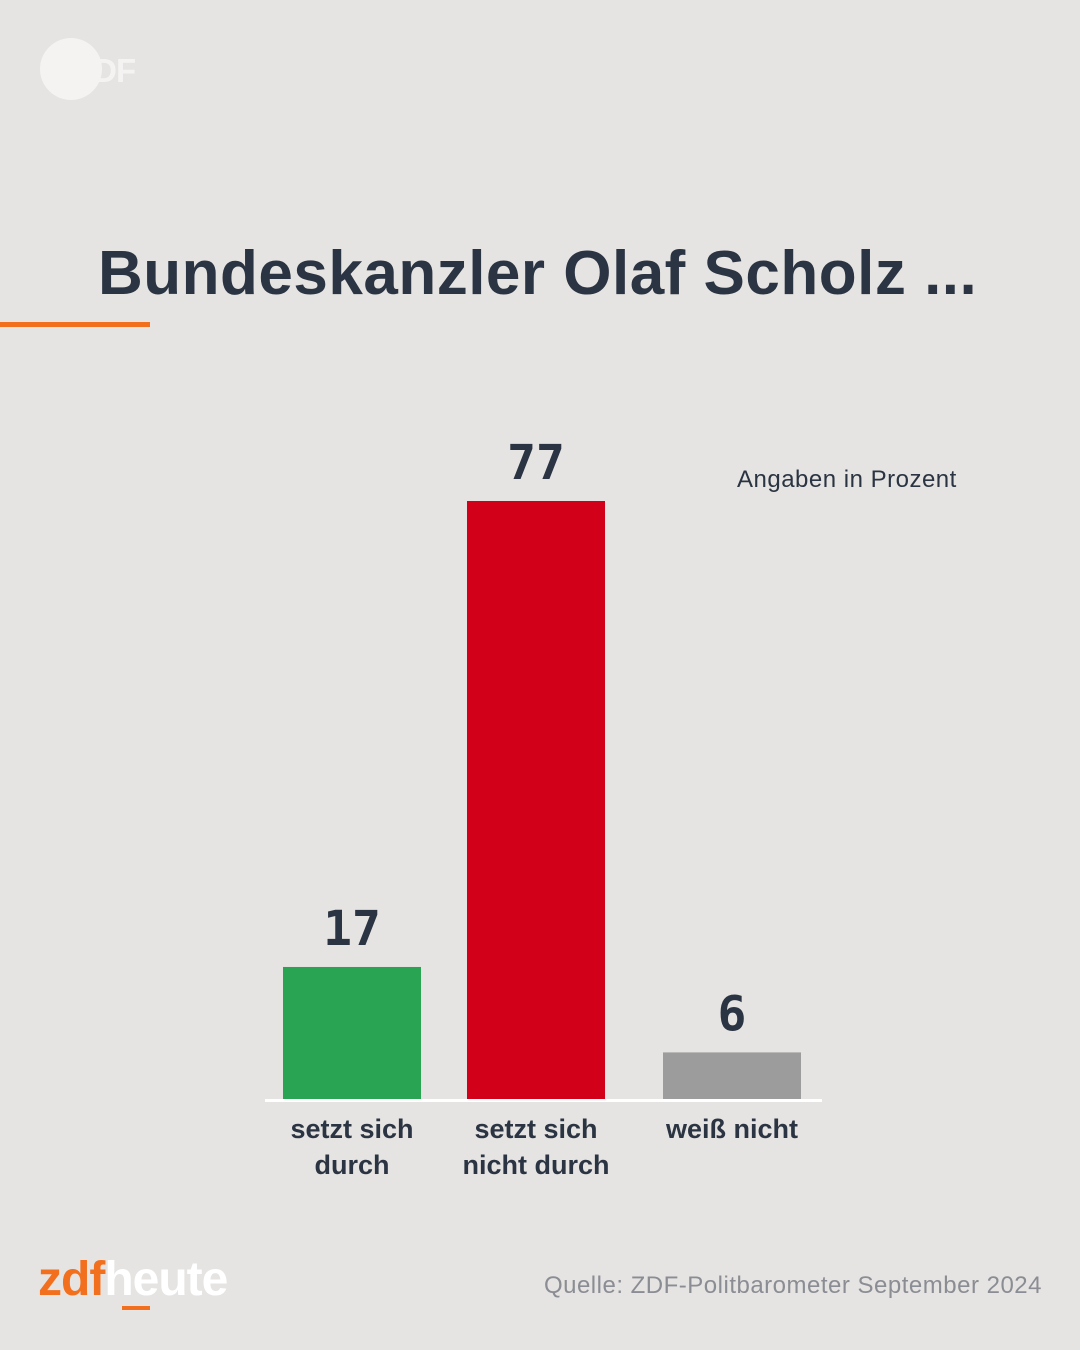 This screenshot has width=1080, height=1350. What do you see at coordinates (71, 1279) in the screenshot?
I see `brand-part-zdf: zdf` at bounding box center [71, 1279].